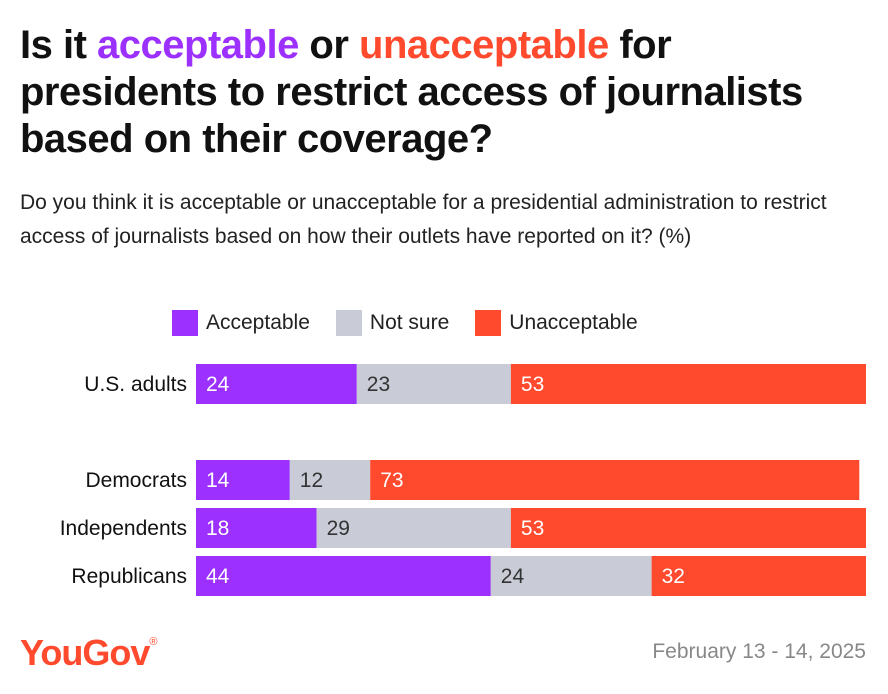 The height and width of the screenshot is (694, 888). Describe the element at coordinates (218, 576) in the screenshot. I see `value-label-republicans-acceptable: 44` at that location.